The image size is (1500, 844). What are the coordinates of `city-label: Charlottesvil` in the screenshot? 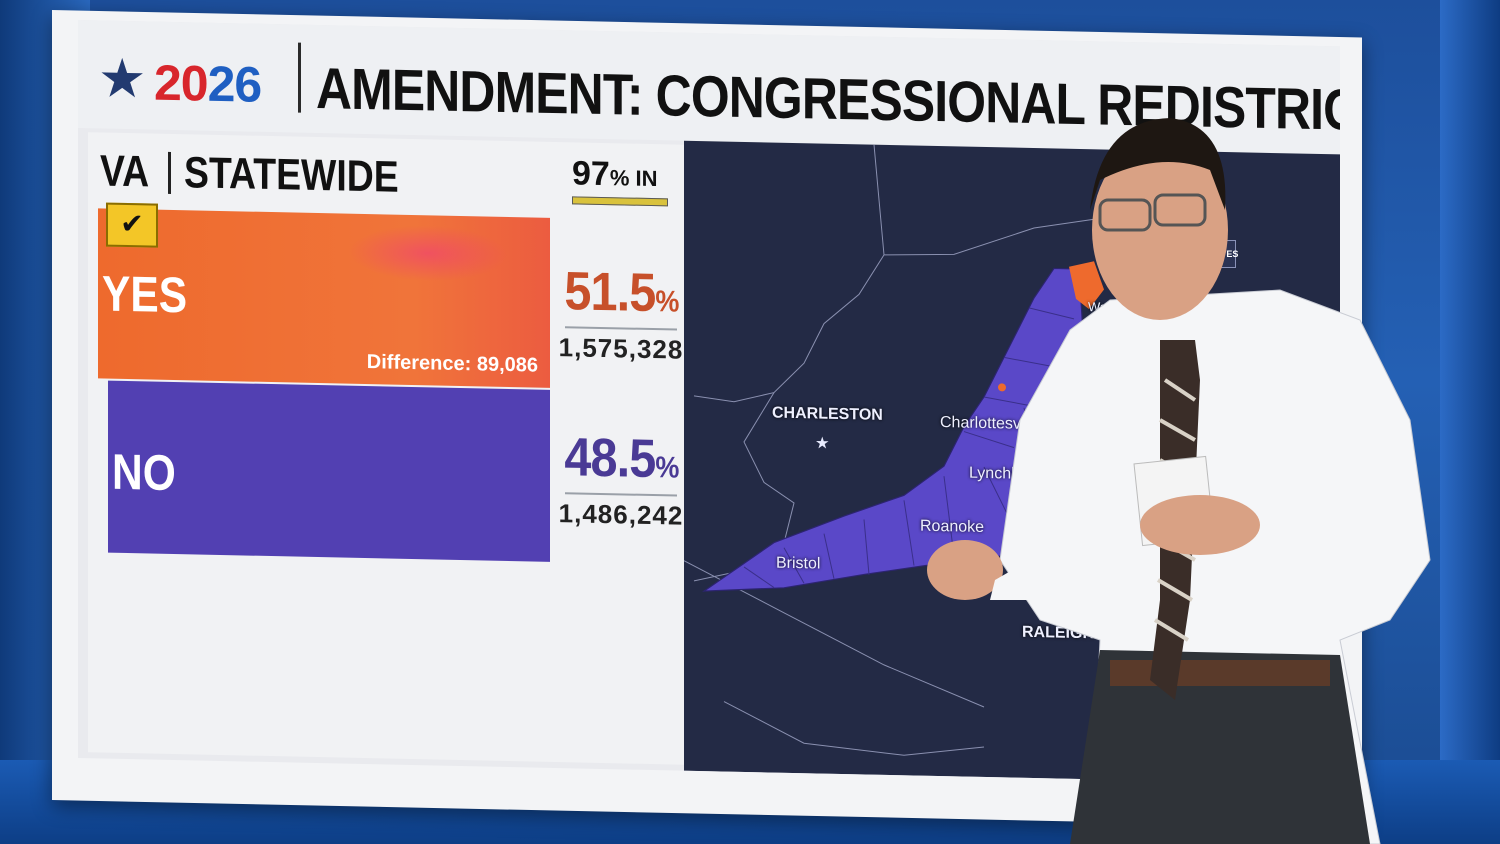 It's located at (984, 423).